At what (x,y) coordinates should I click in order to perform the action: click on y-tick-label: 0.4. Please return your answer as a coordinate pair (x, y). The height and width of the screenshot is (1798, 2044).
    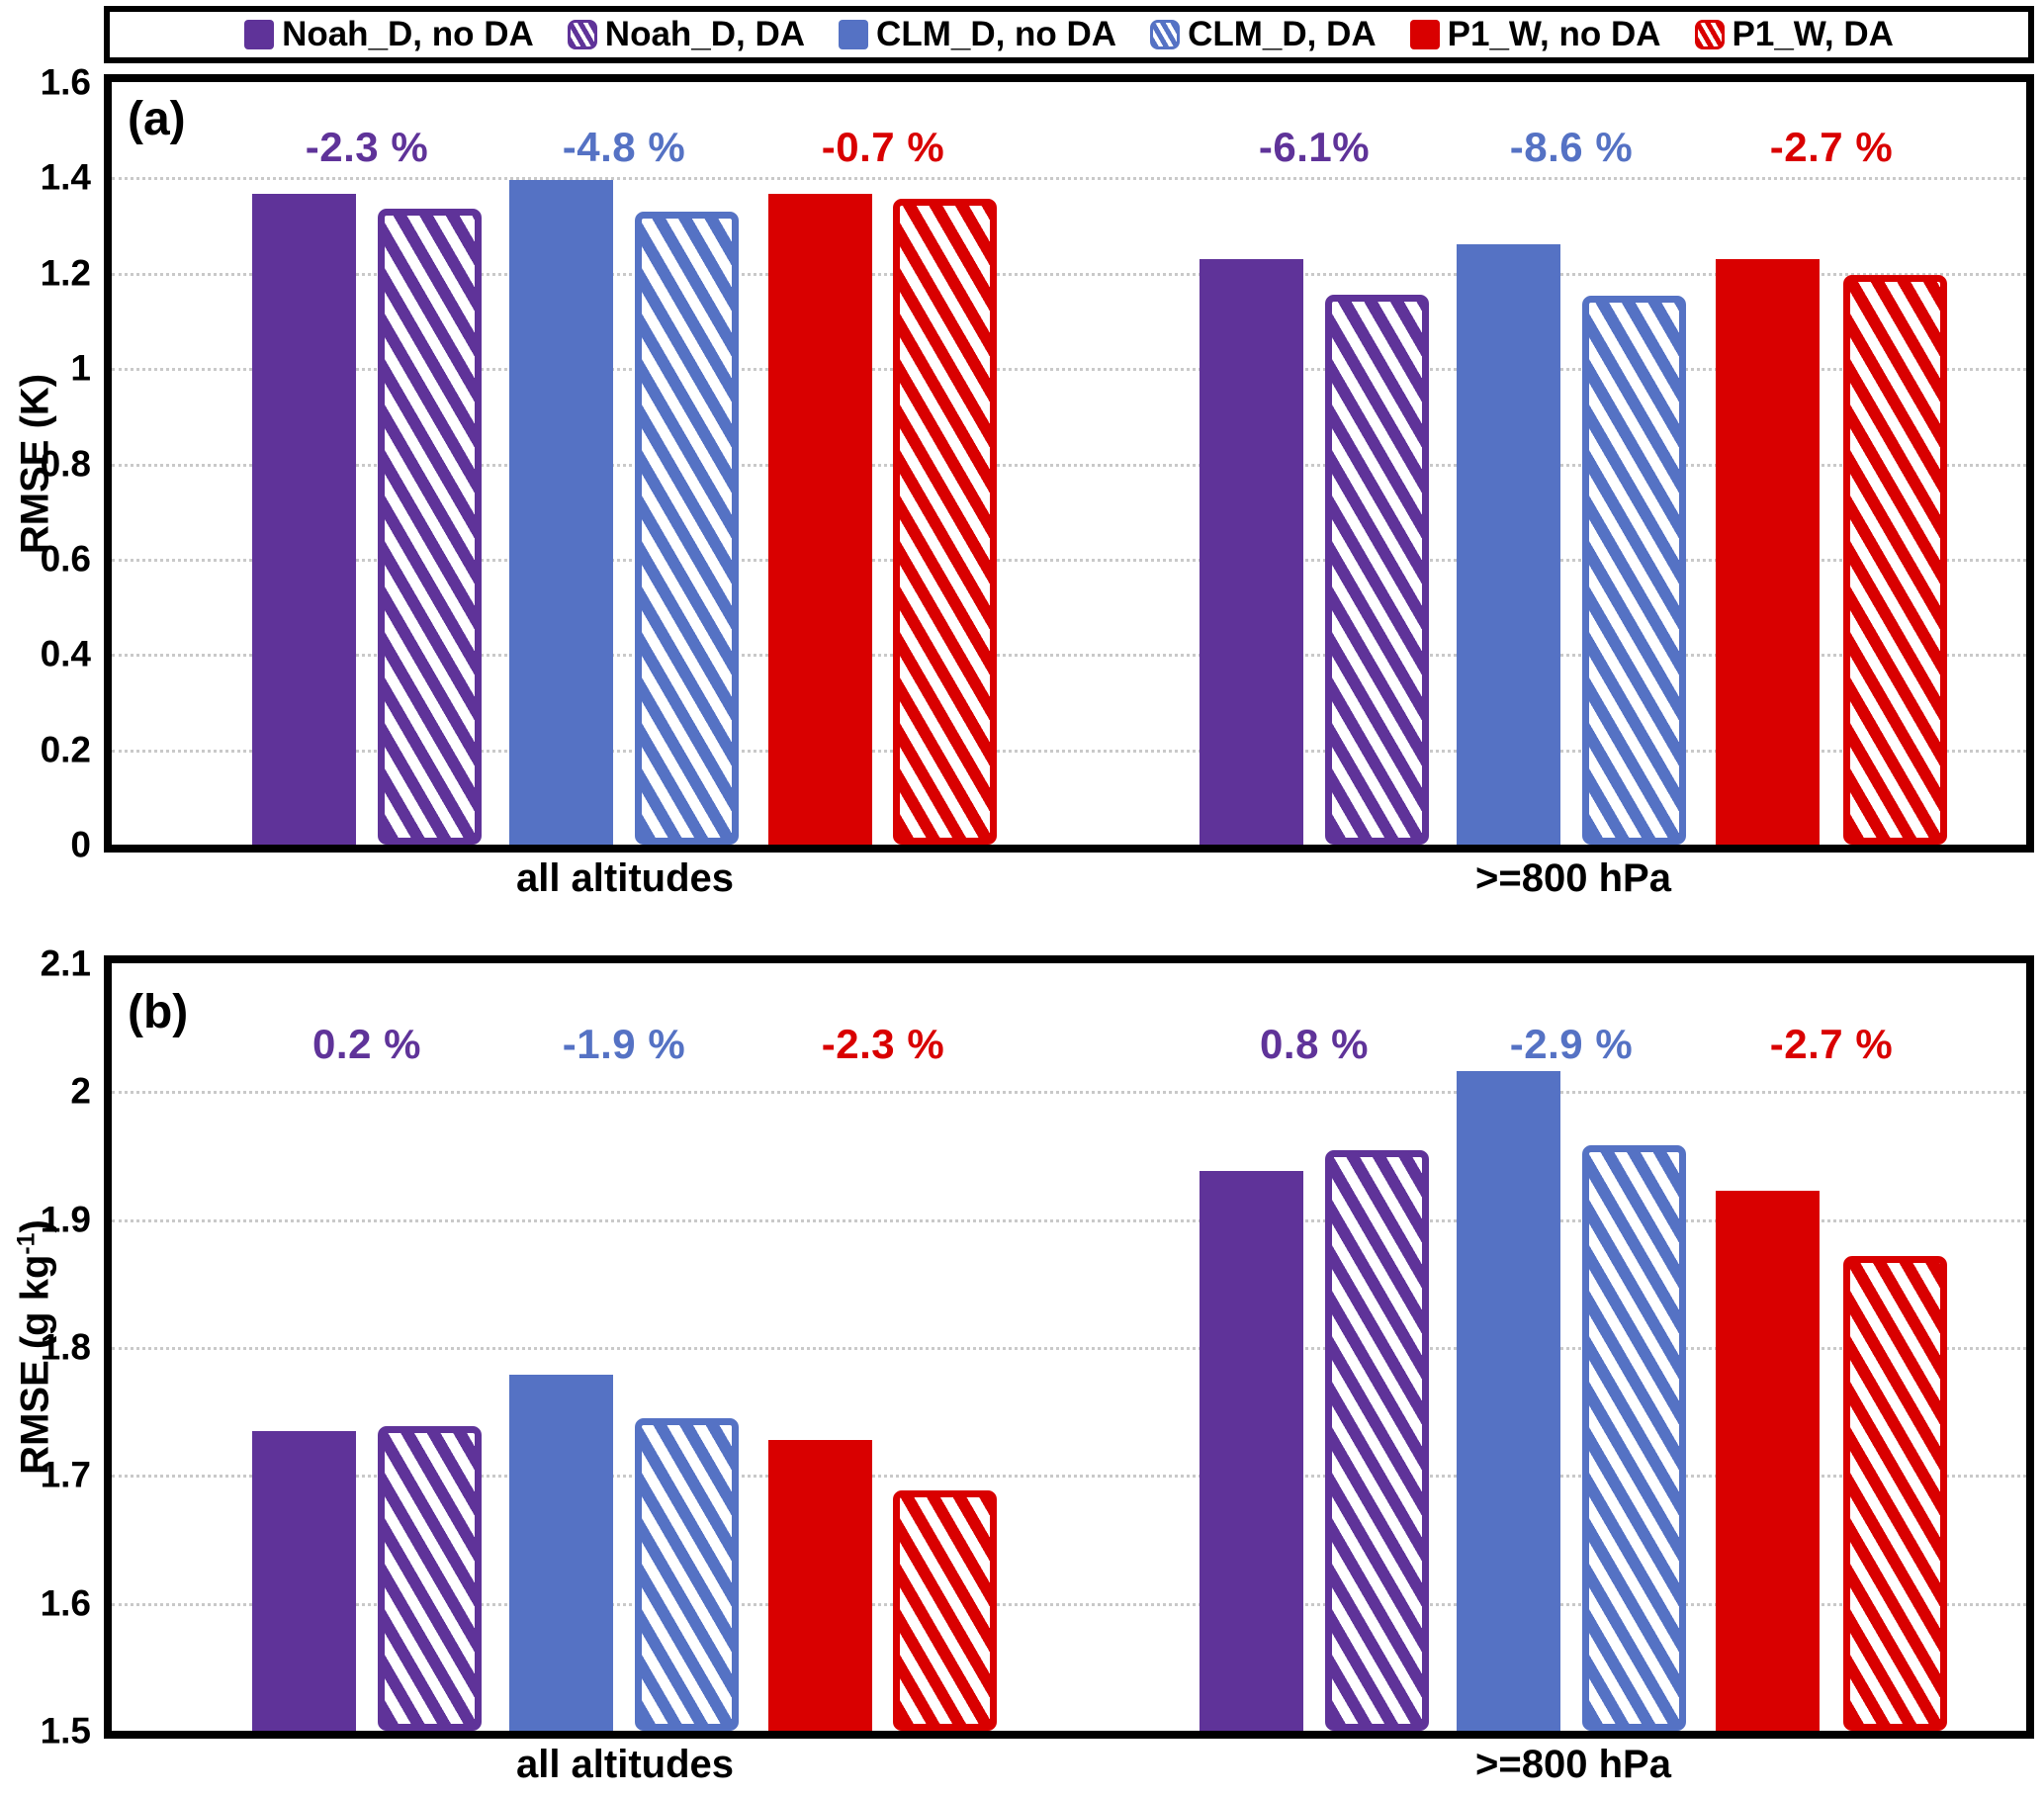
    Looking at the image, I should click on (65, 654).